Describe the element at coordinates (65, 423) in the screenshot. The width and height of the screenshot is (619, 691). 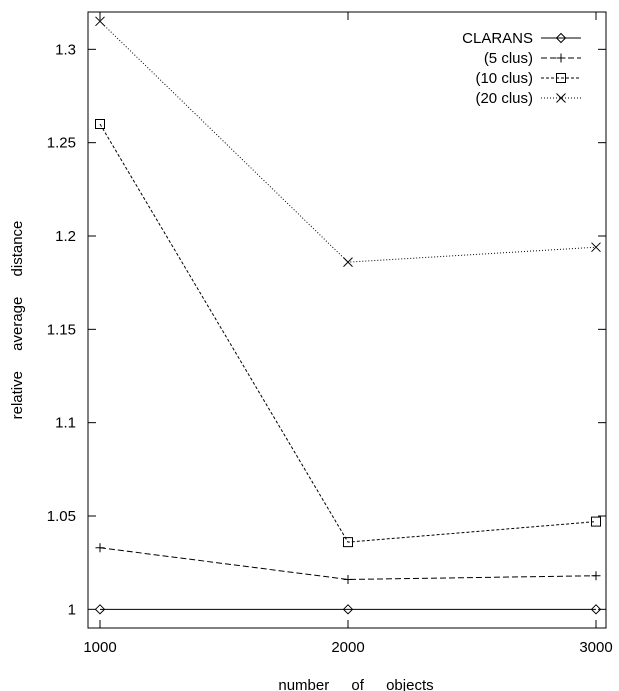
I see `y-tick-label: 1.1` at that location.